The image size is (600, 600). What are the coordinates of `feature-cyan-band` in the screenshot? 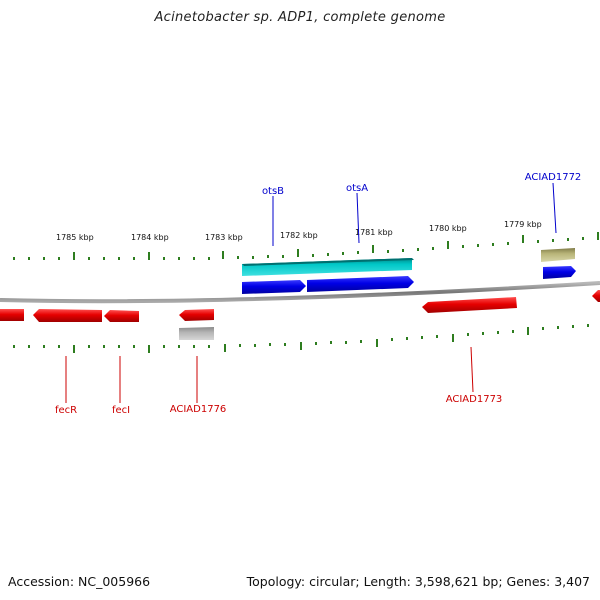 It's located at (328, 267).